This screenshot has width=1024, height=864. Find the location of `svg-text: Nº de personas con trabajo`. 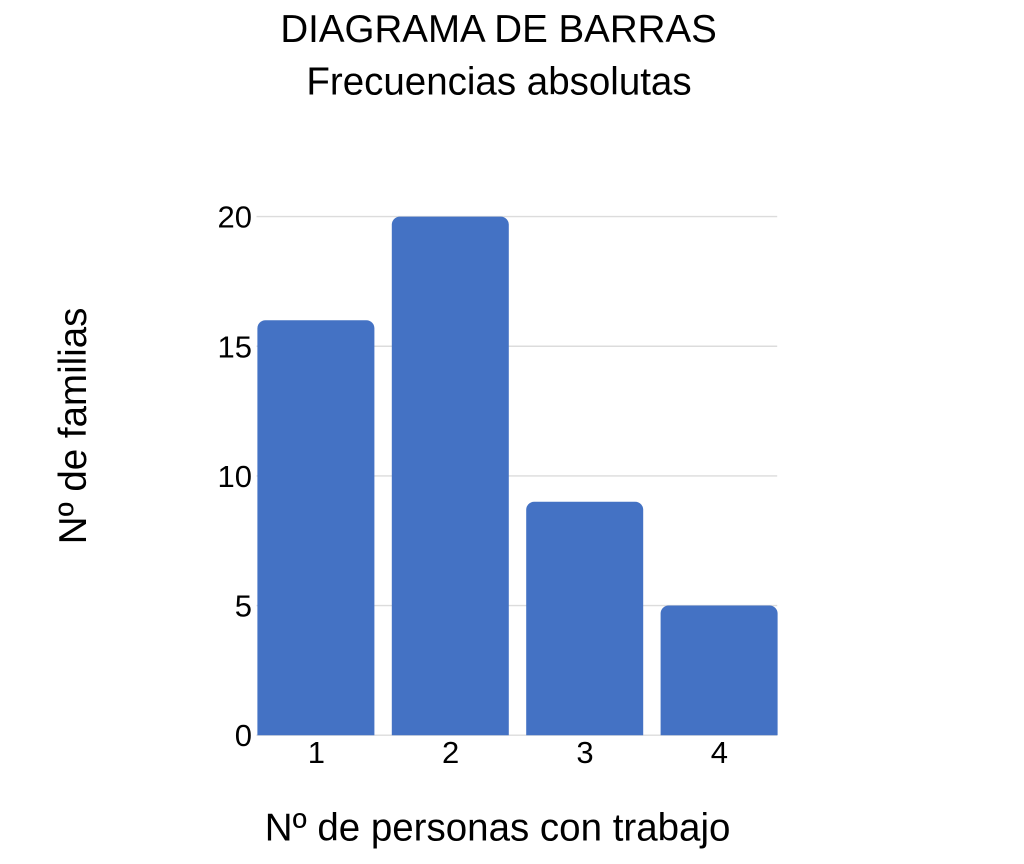

svg-text: Nº de personas con trabajo is located at coordinates (498, 827).